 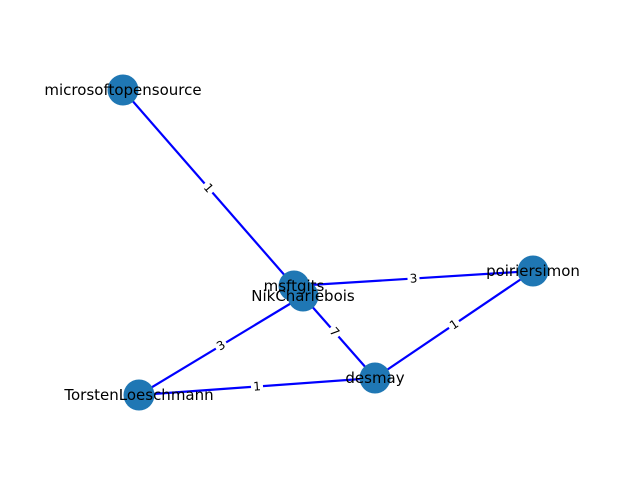 I want to click on node-poiriersimon, so click(x=533, y=271).